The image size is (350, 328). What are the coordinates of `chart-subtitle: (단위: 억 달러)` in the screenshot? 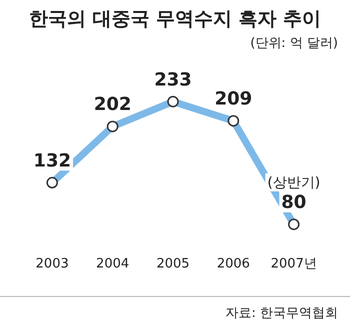 It's located at (294, 43).